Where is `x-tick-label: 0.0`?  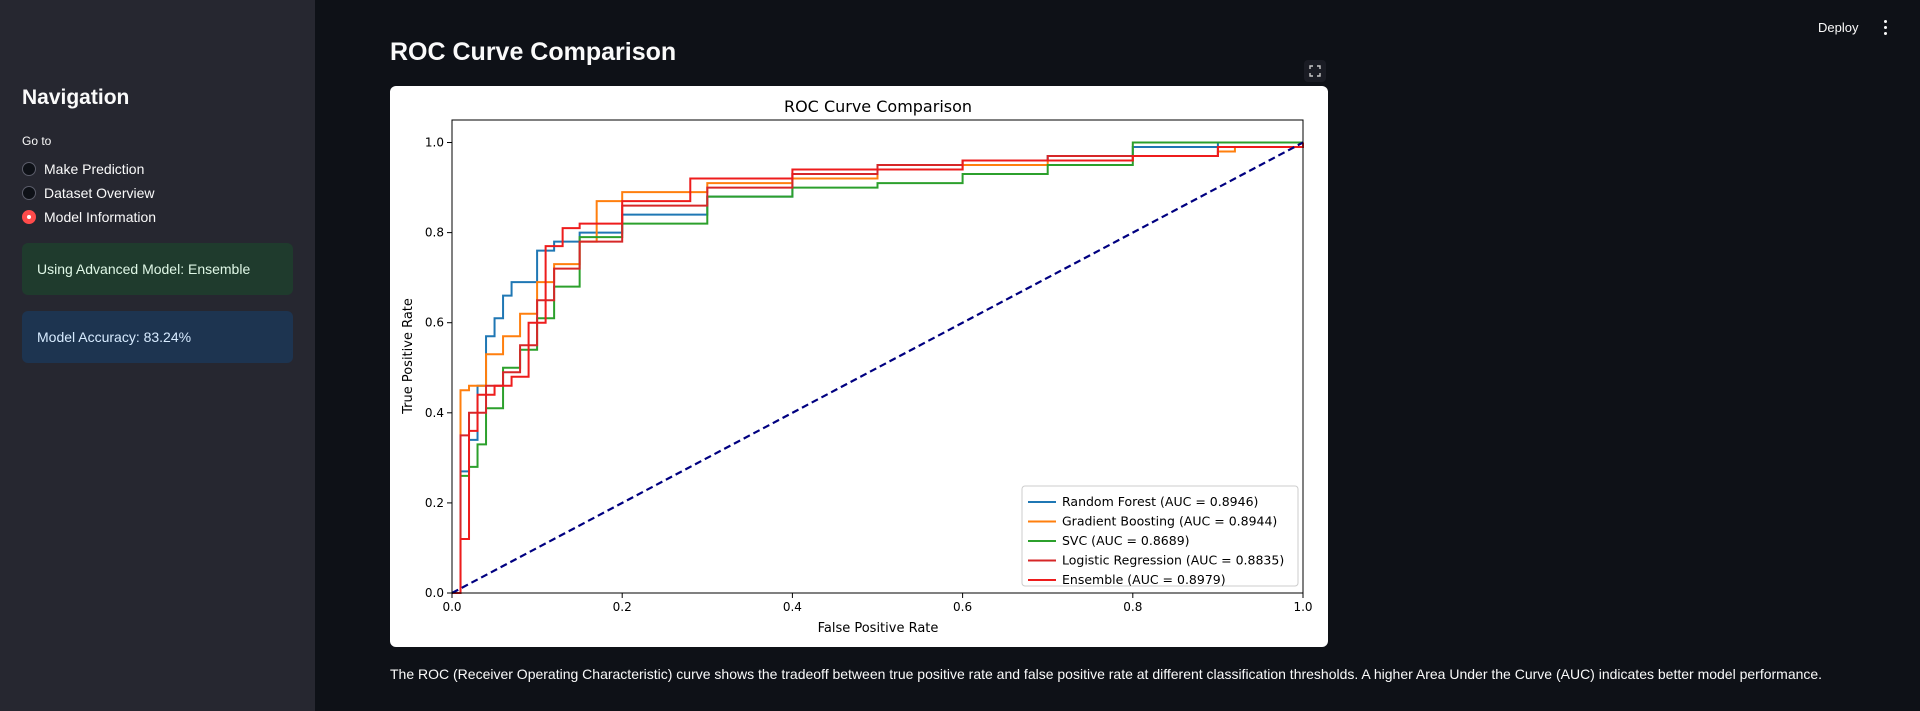
x-tick-label: 0.0 is located at coordinates (451, 607).